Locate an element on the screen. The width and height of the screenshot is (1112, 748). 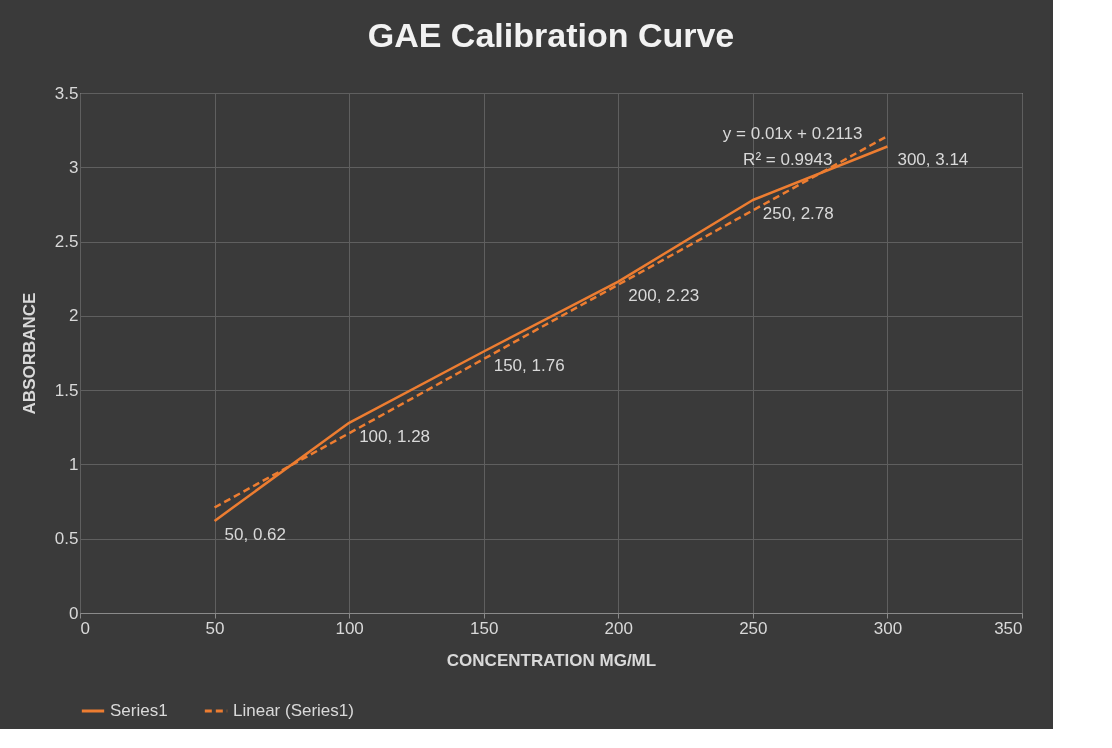
y-tick-label: 2.5 is located at coordinates (66, 242).